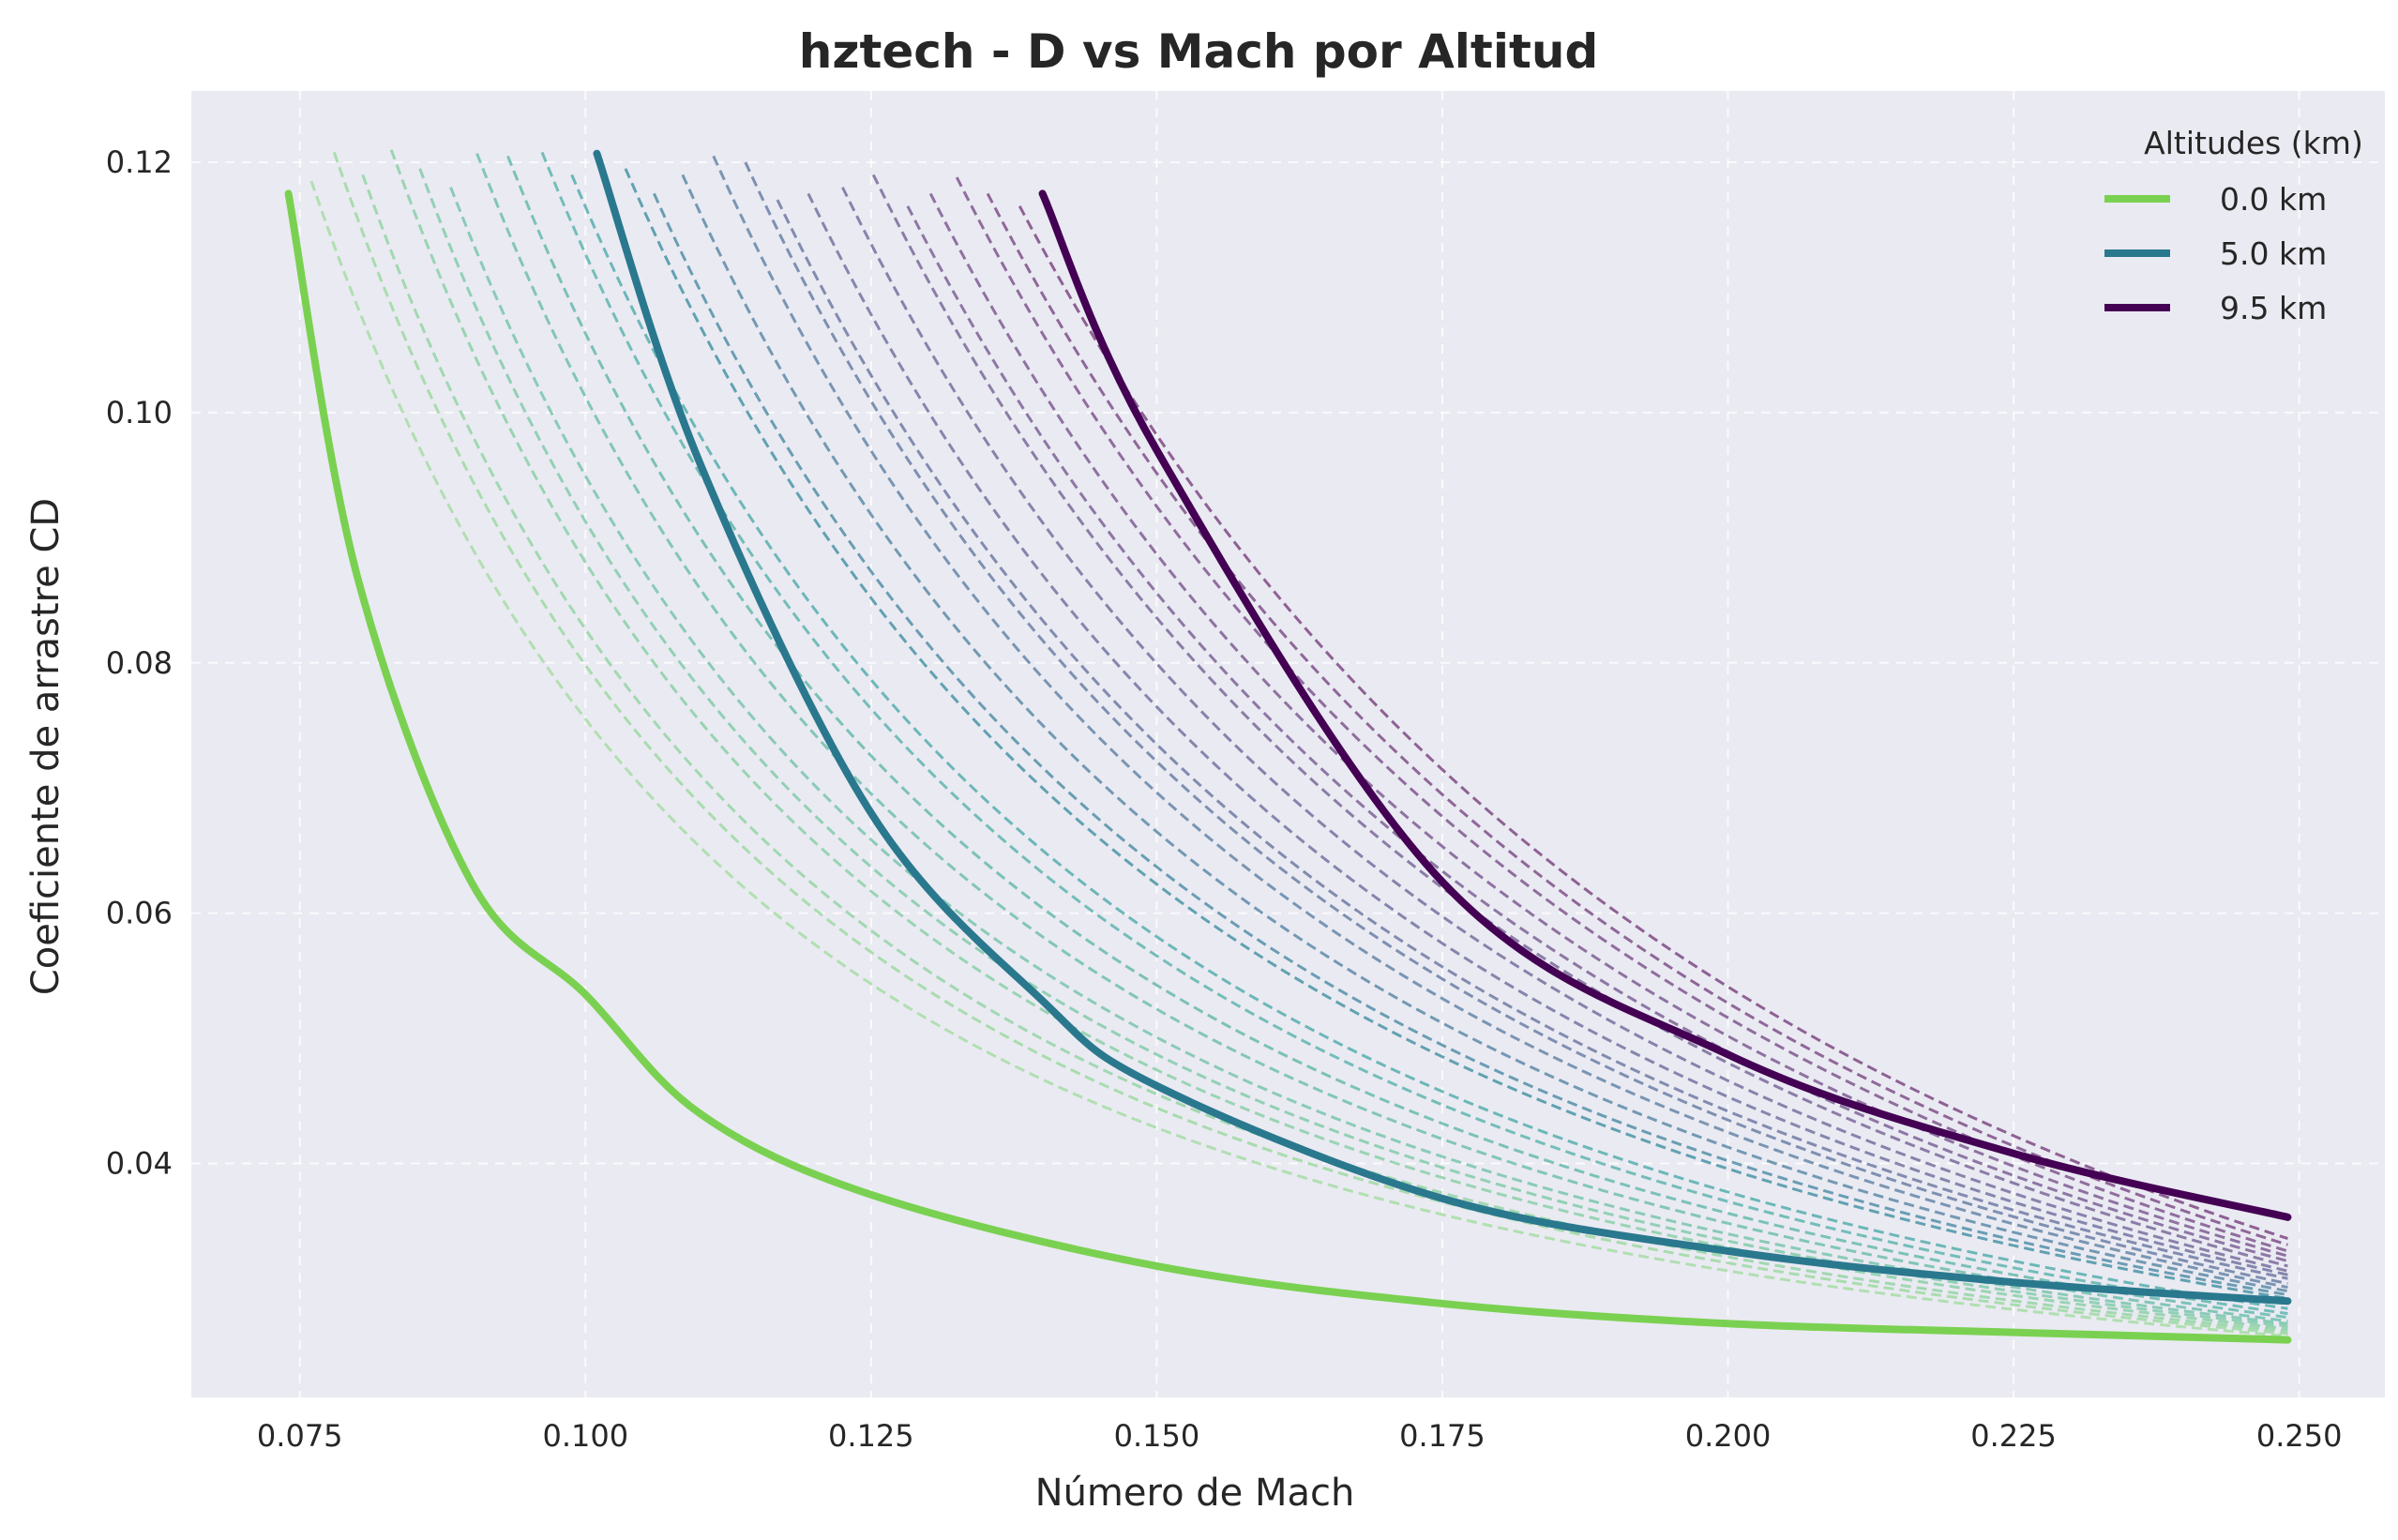  What do you see at coordinates (1195, 1493) in the screenshot?
I see `x-axis-label: Número de Mach` at bounding box center [1195, 1493].